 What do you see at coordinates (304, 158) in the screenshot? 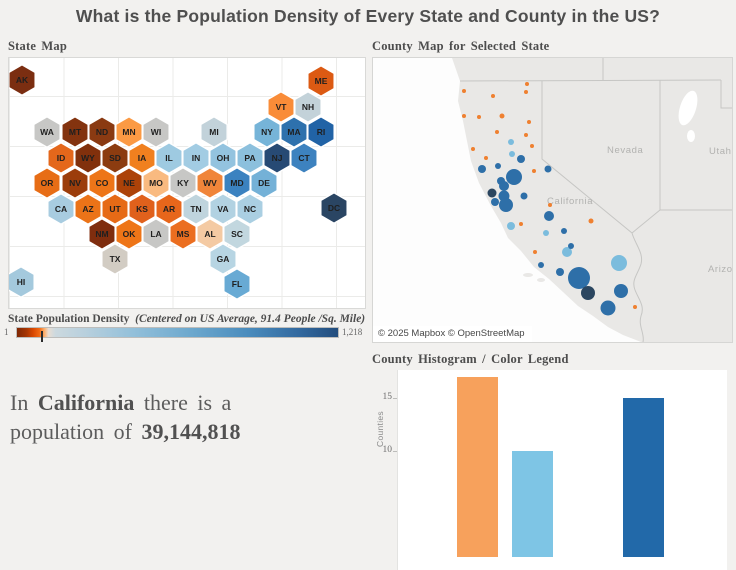
I see `state-hex-CT` at bounding box center [304, 158].